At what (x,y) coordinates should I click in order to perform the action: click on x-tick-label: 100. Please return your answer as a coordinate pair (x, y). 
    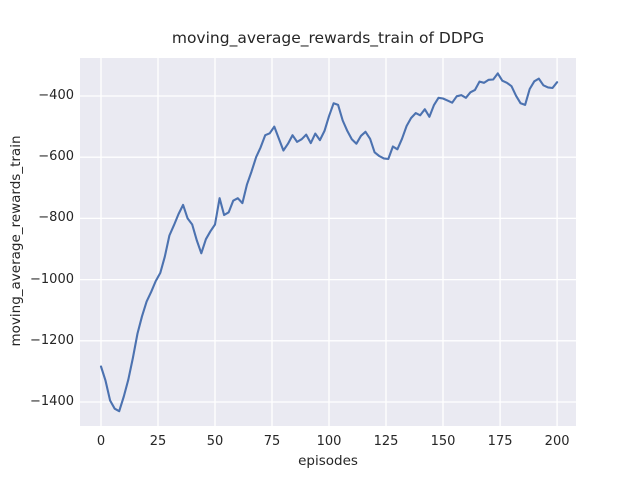
    Looking at the image, I should click on (329, 441).